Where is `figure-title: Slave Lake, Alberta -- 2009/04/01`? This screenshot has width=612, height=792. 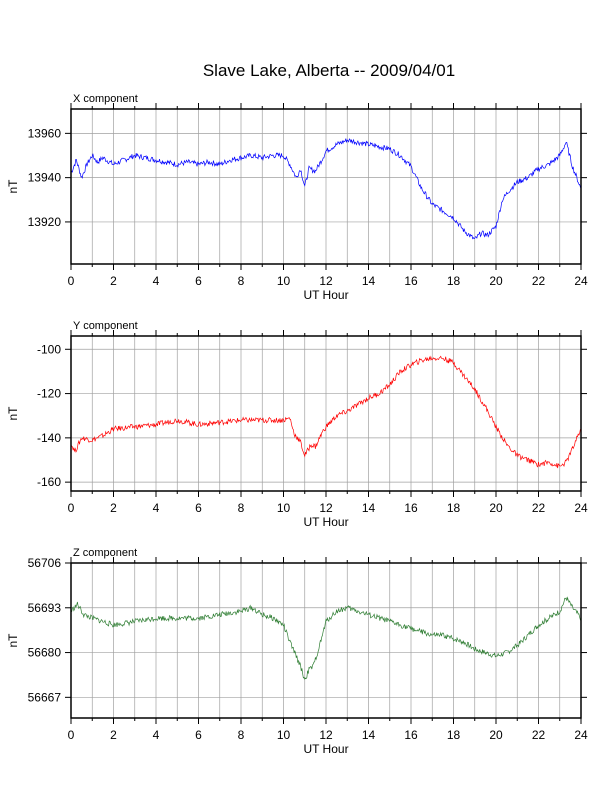 figure-title: Slave Lake, Alberta -- 2009/04/01 is located at coordinates (329, 70).